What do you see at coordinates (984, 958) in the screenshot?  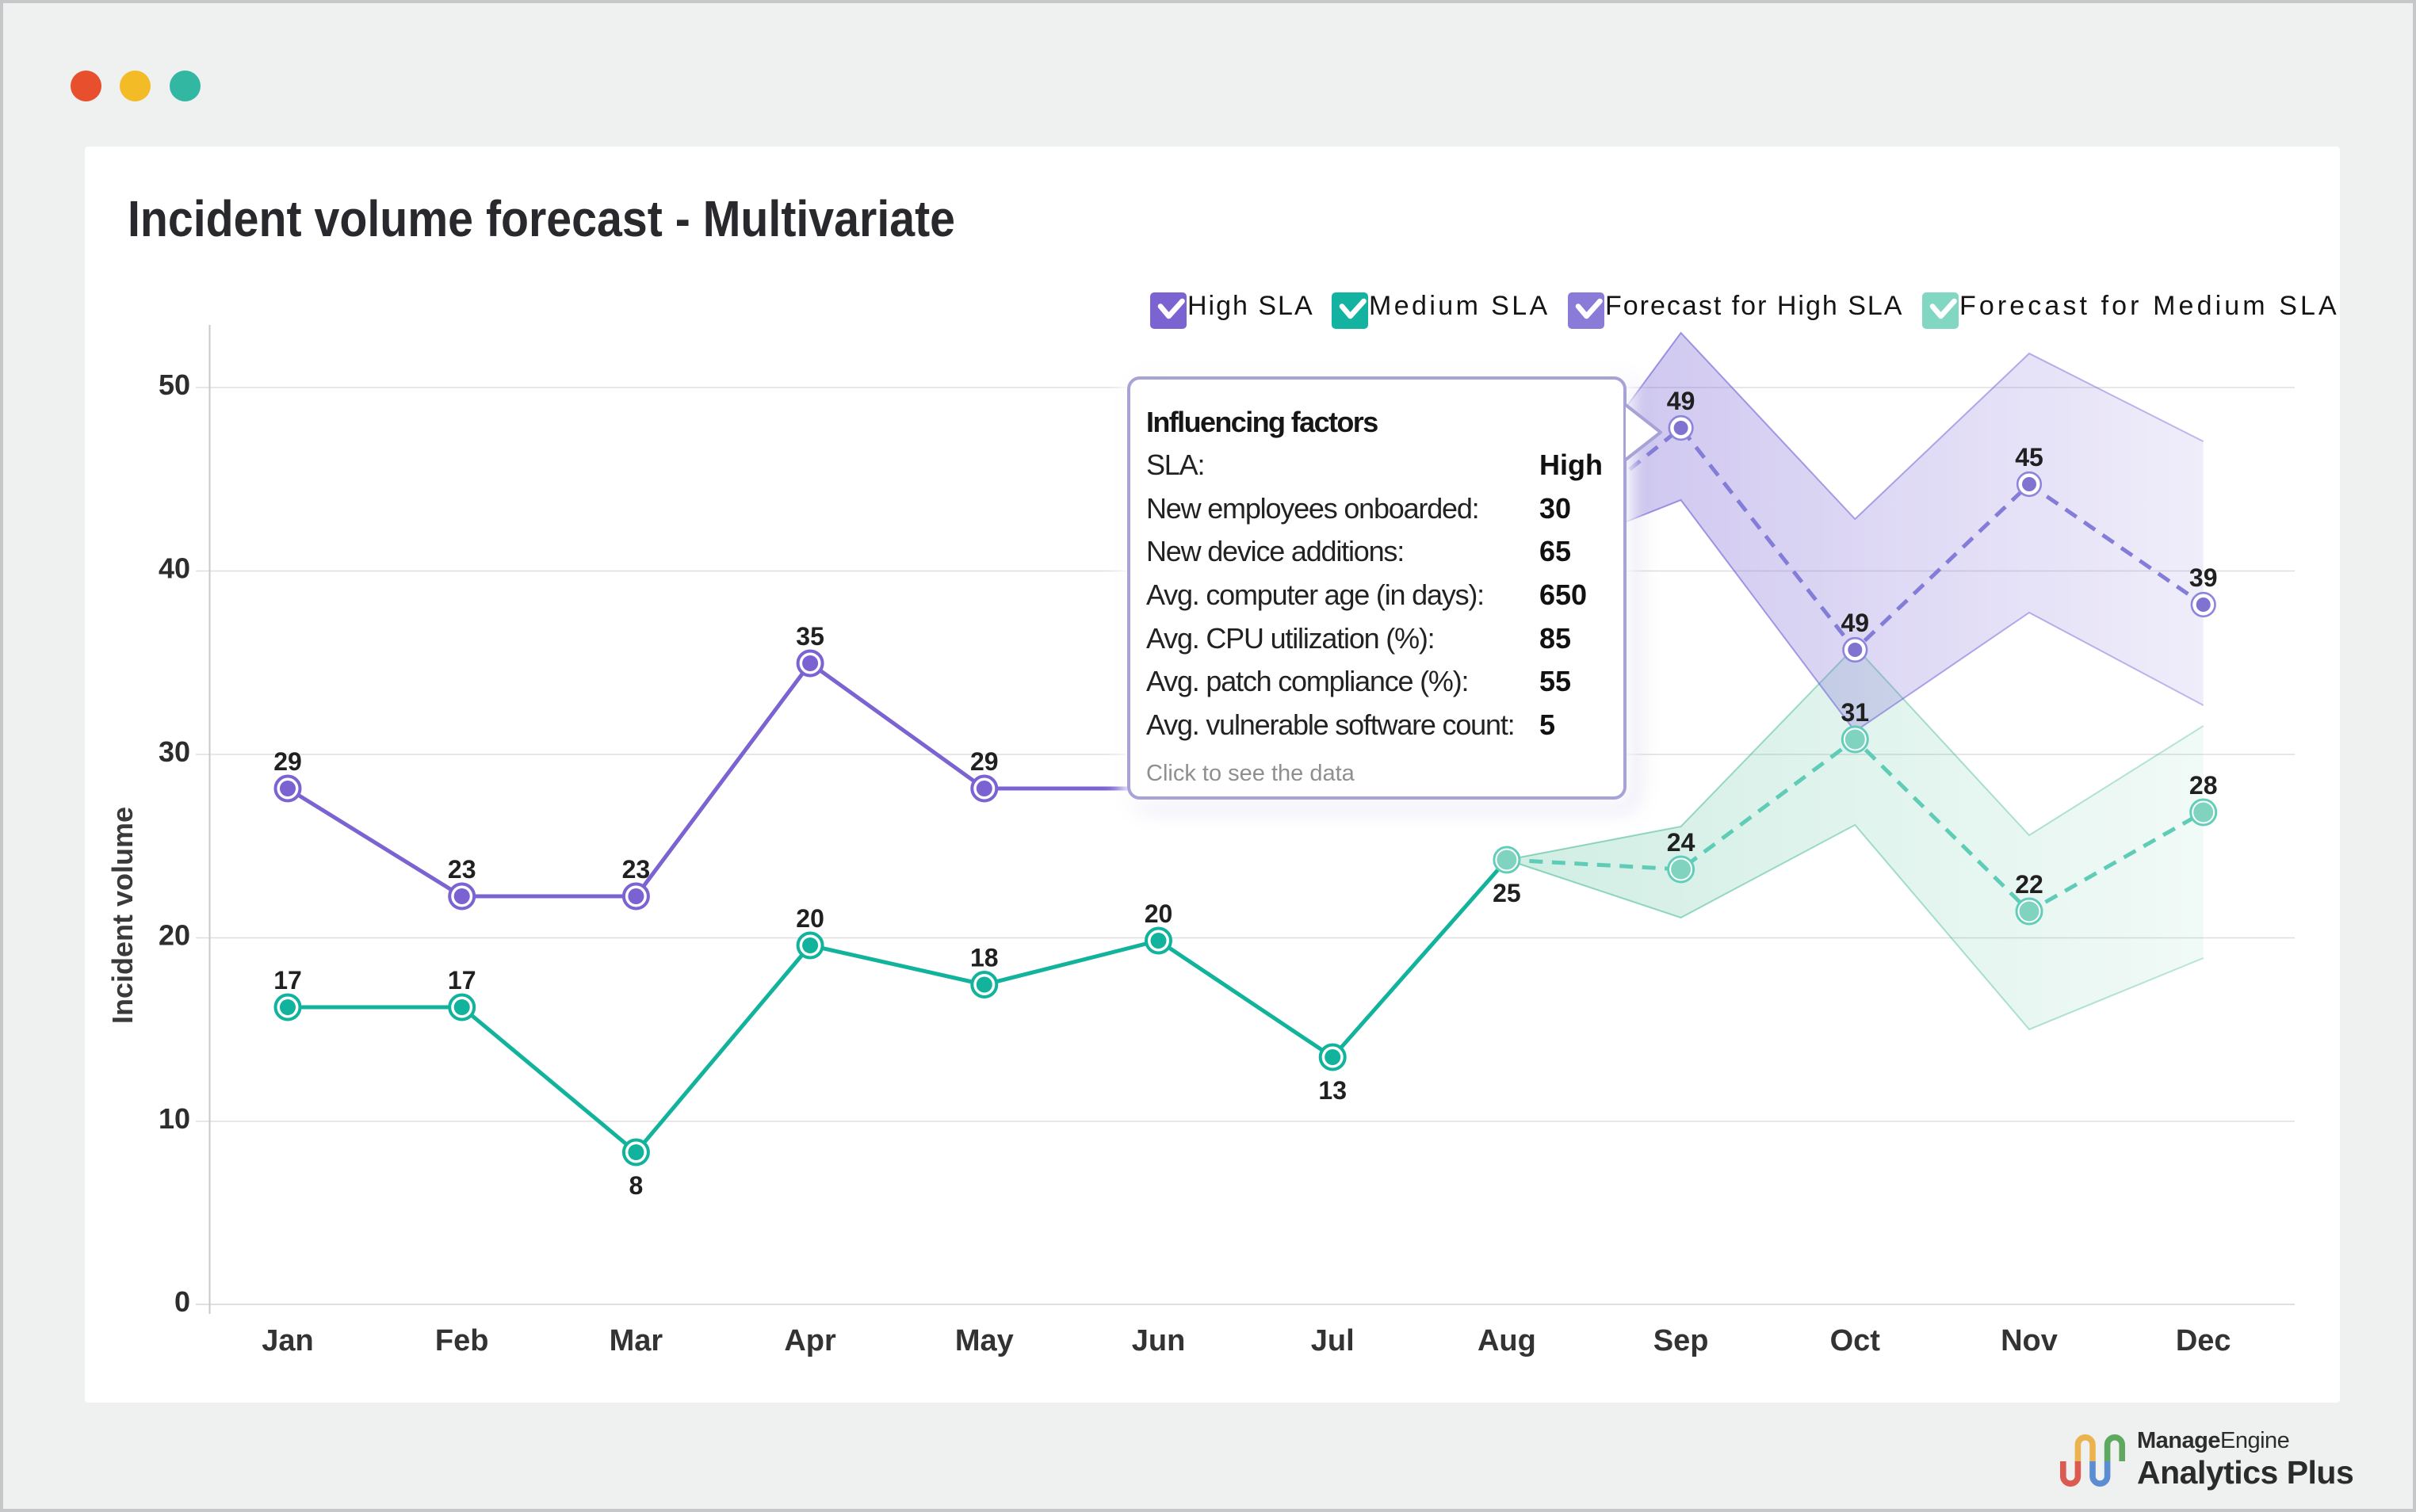 I see `svg-text: 18` at bounding box center [984, 958].